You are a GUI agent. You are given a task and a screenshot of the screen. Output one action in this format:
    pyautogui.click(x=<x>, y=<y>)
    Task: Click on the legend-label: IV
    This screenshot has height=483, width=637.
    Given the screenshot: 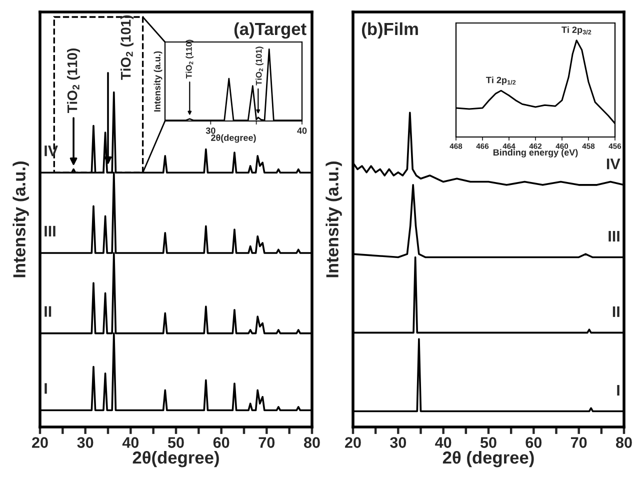 What is the action you would take?
    pyautogui.click(x=51, y=151)
    